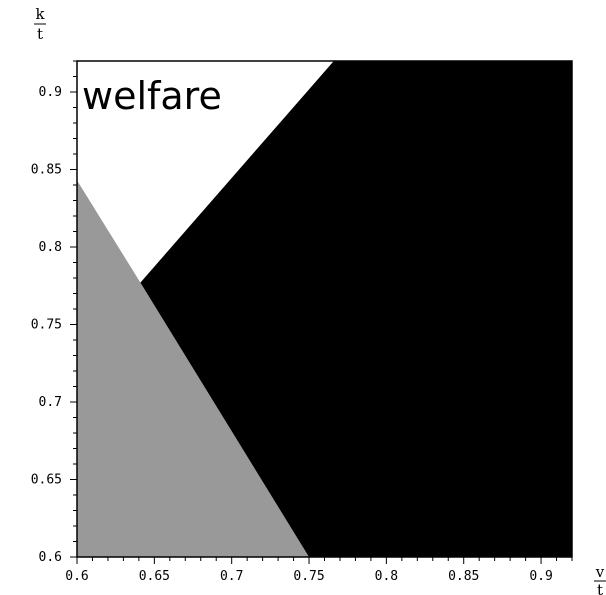 The image size is (606, 595). Describe the element at coordinates (50, 247) in the screenshot. I see `y-tick-label: 0.8` at that location.